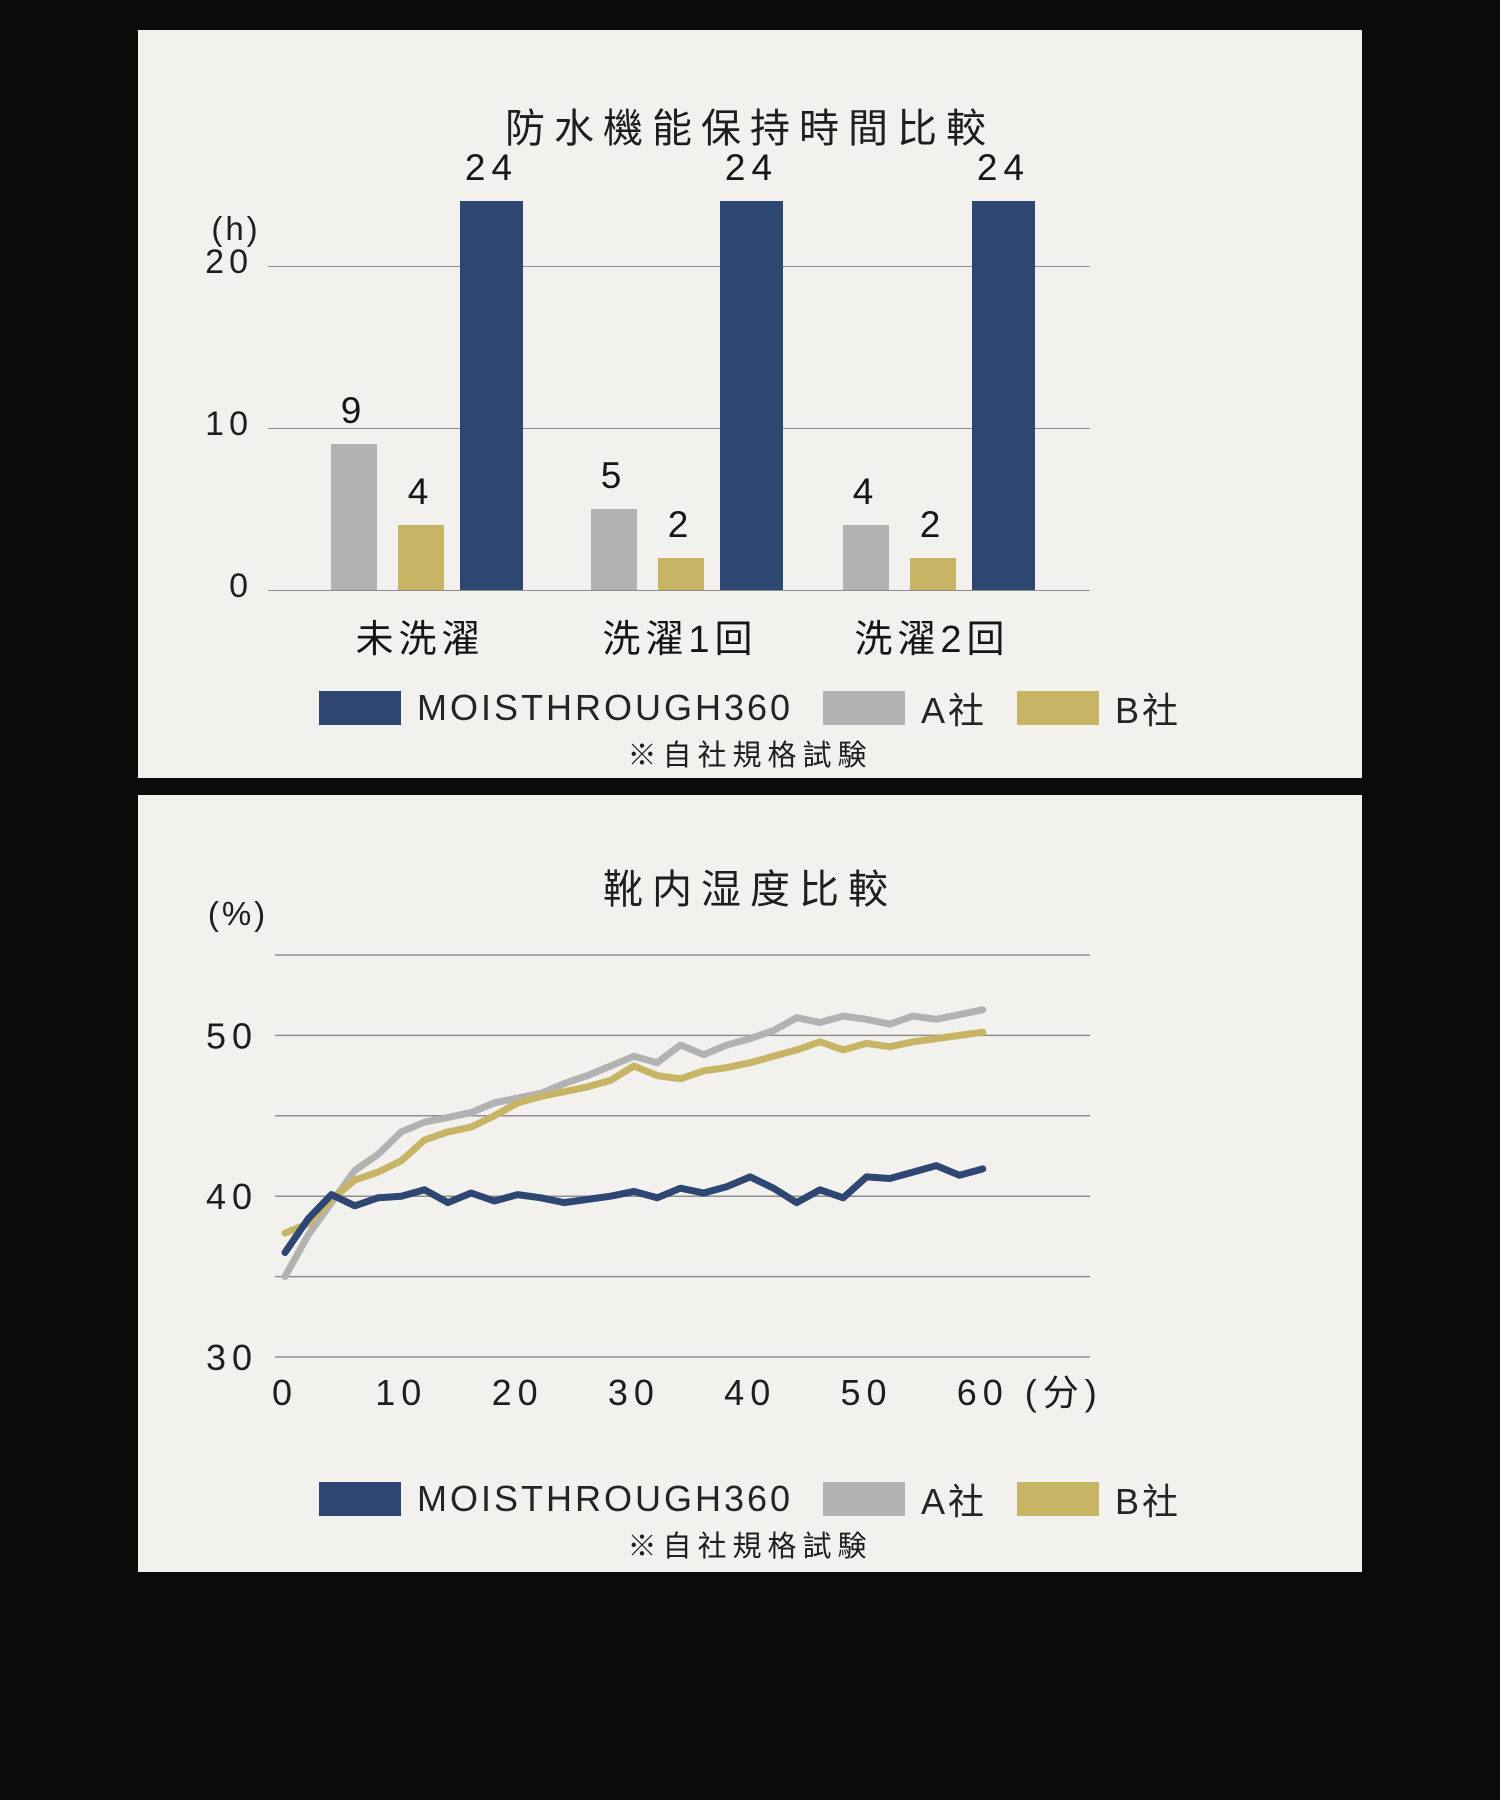 The image size is (1500, 1800). Describe the element at coordinates (983, 1392) in the screenshot. I see `line-chart-x-tick: 60` at that location.